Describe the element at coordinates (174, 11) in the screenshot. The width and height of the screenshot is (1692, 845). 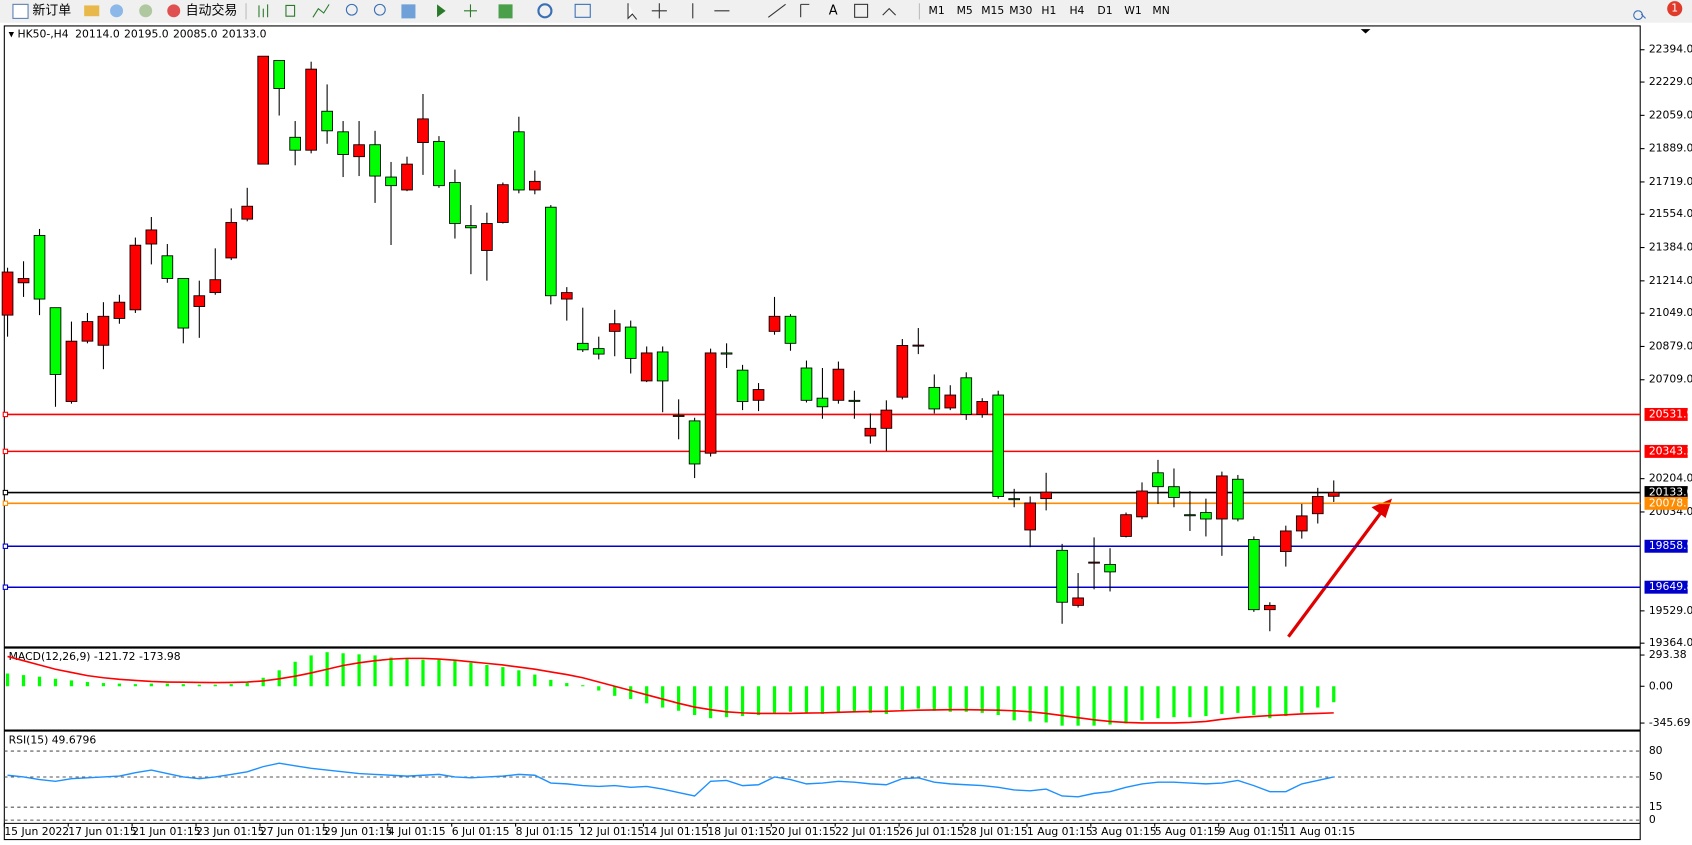
I see `auto-trading-icon` at that location.